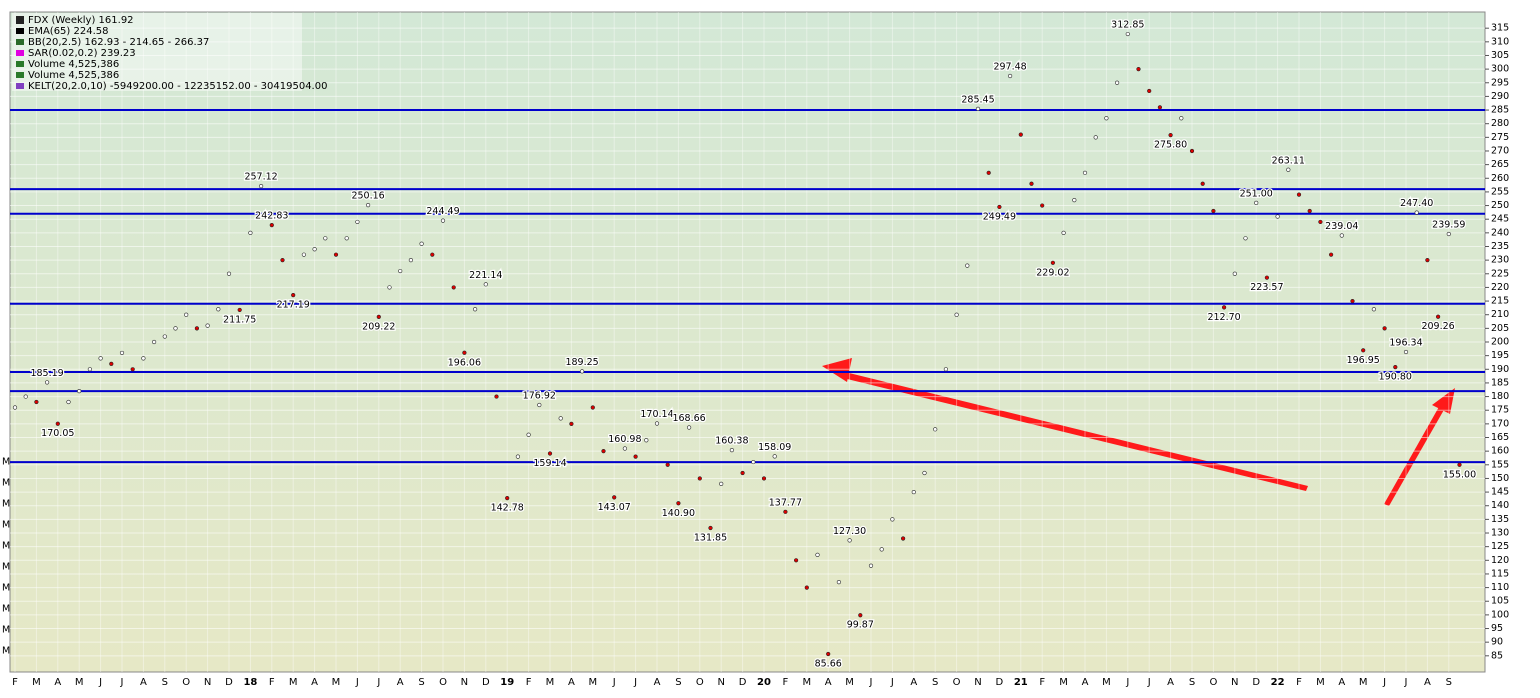 This screenshot has width=1540, height=698. Describe the element at coordinates (1500, 478) in the screenshot. I see `y-tick-label: 150` at that location.